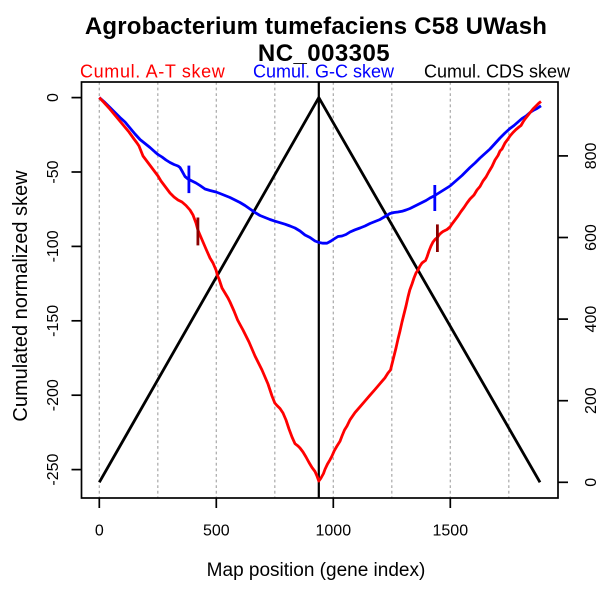 The width and height of the screenshot is (600, 600). I want to click on svg-text: -50, so click(53, 171).